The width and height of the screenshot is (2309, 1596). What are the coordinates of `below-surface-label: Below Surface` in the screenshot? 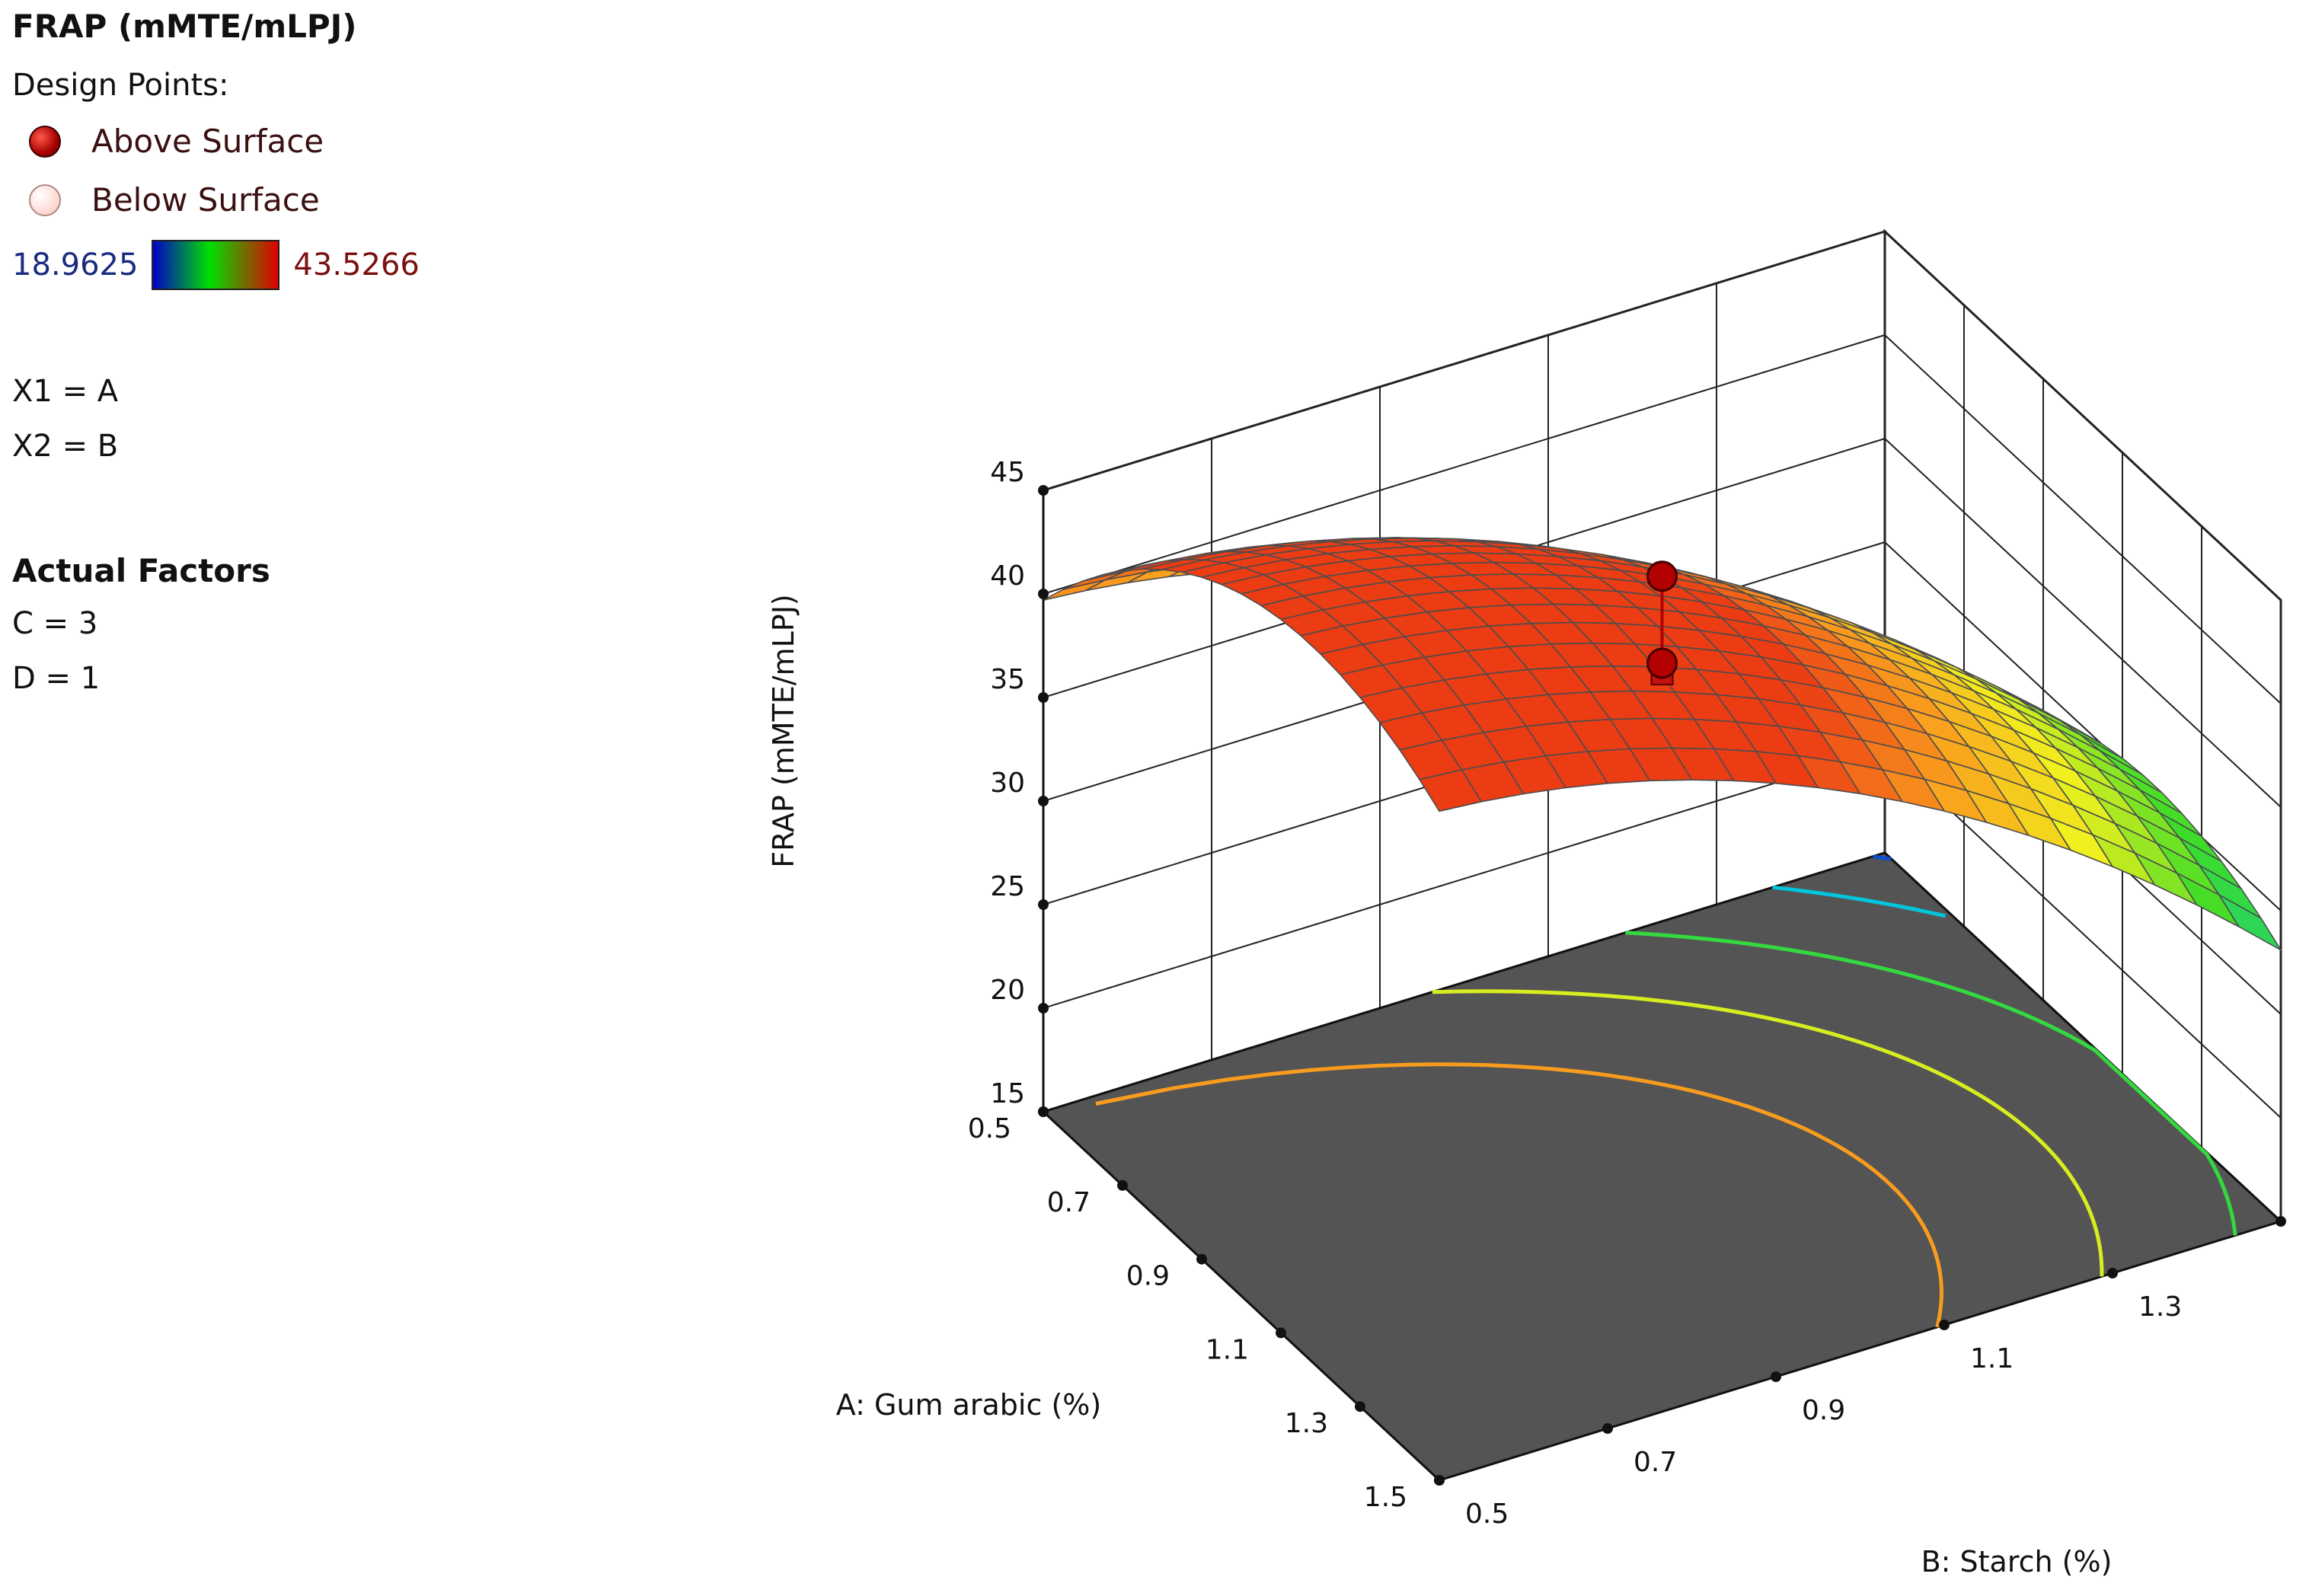 It's located at (205, 200).